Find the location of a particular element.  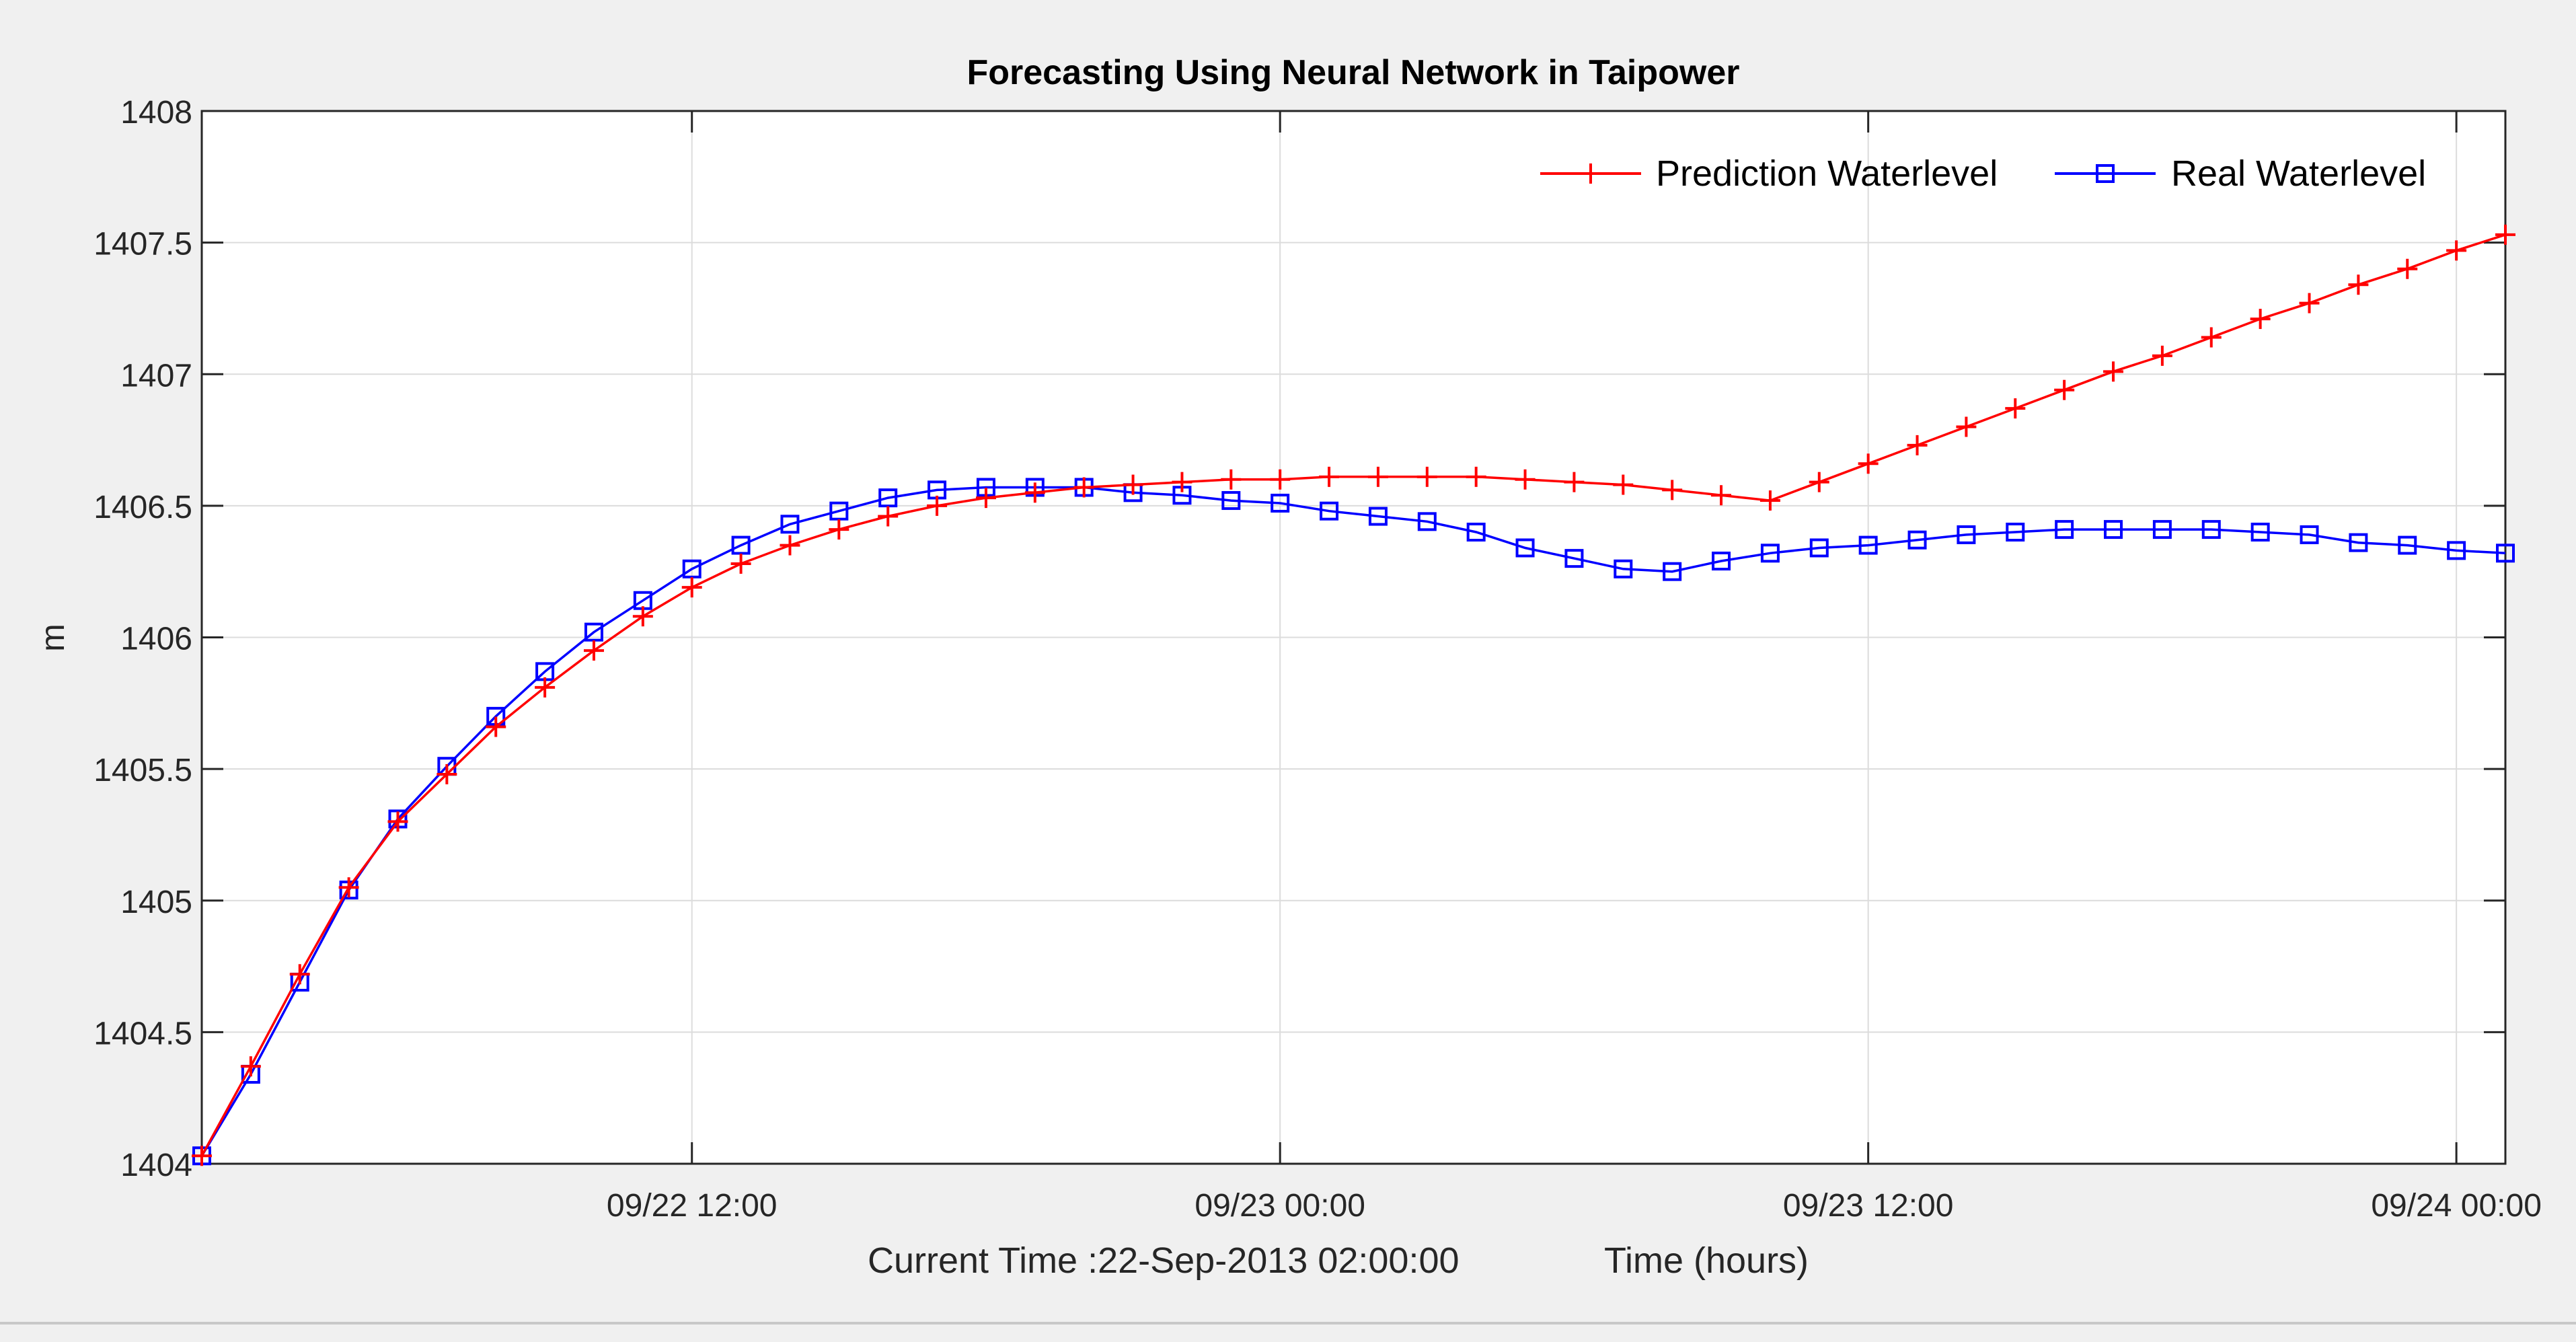

x-axis-label: Time (hours) is located at coordinates (1706, 1260).